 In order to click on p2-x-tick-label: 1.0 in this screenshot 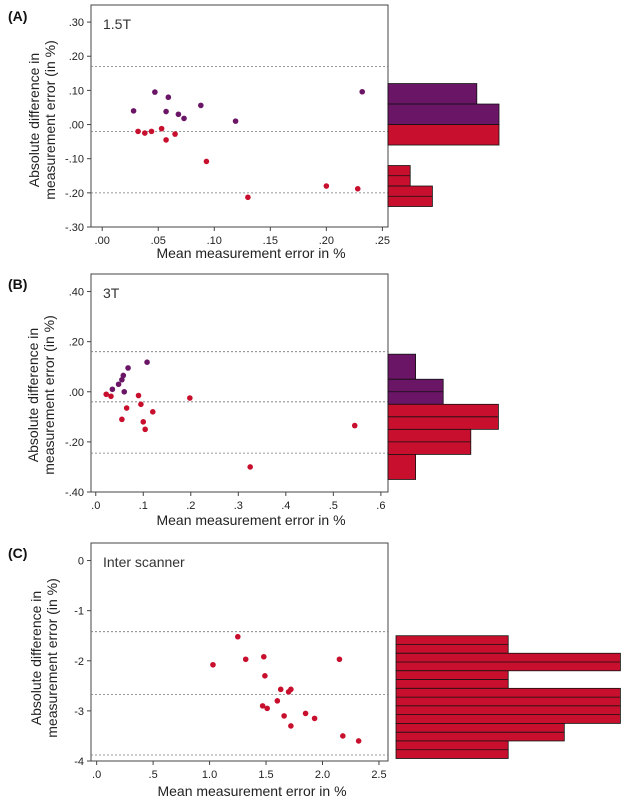, I will do `click(209, 775)`.